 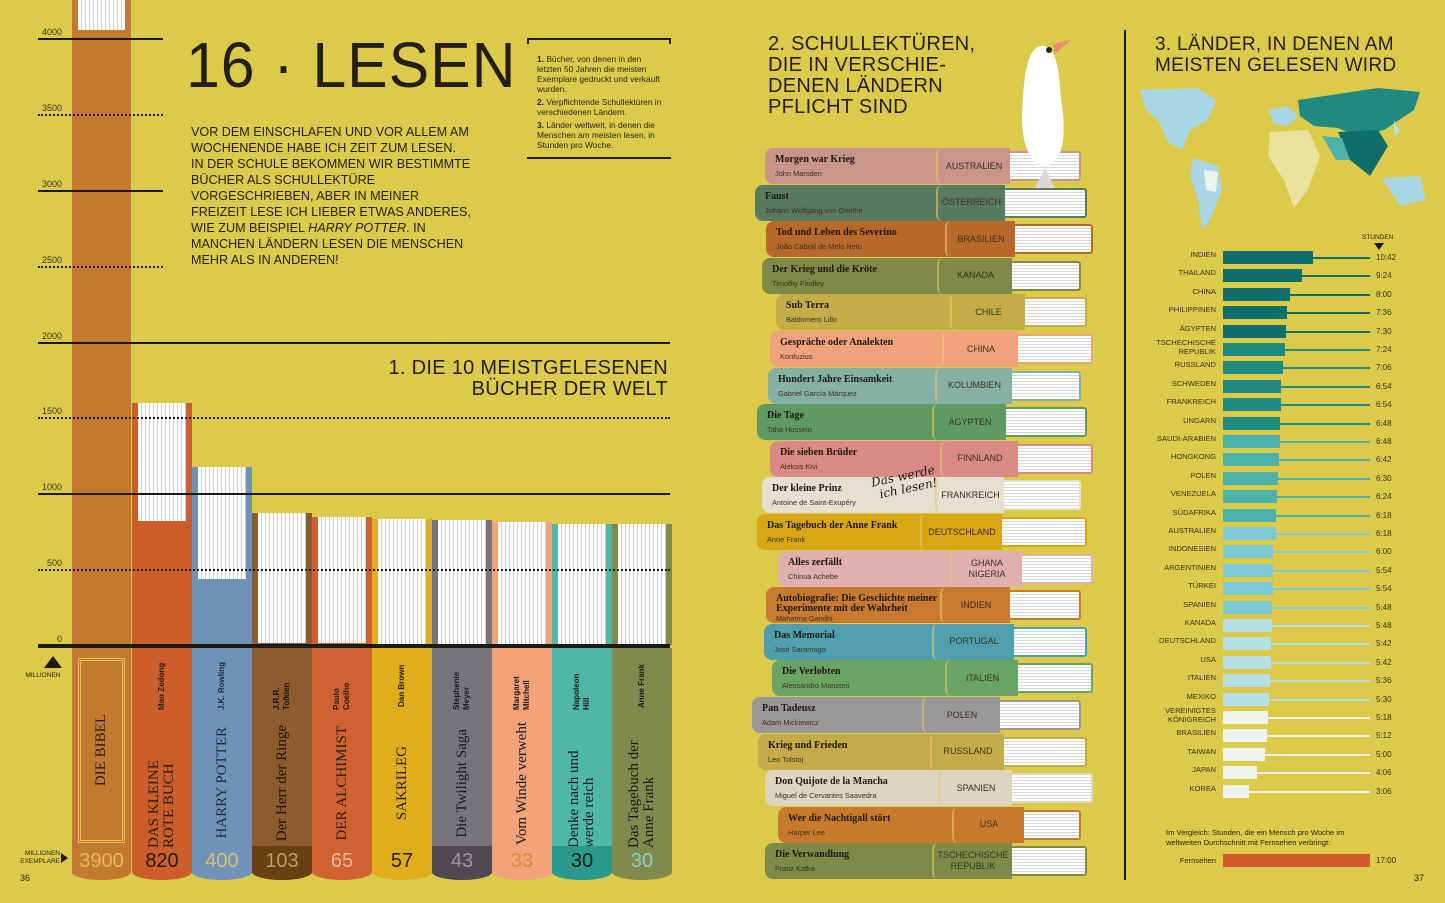 I want to click on country-label: INDIEN, so click(x=1203, y=254).